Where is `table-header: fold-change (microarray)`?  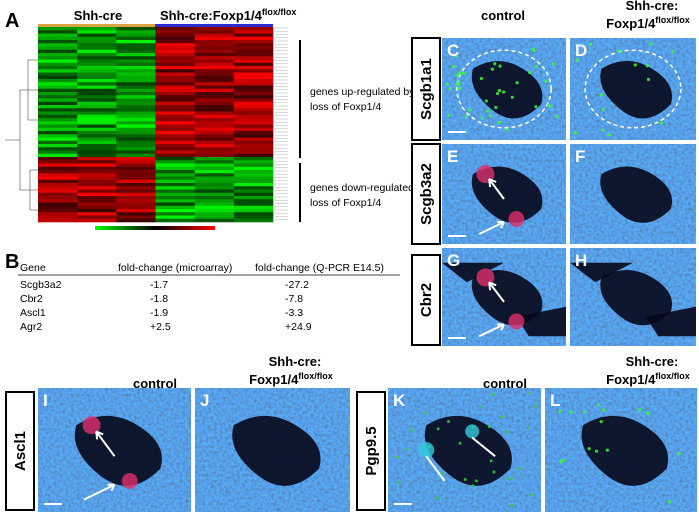 table-header: fold-change (microarray) is located at coordinates (175, 268).